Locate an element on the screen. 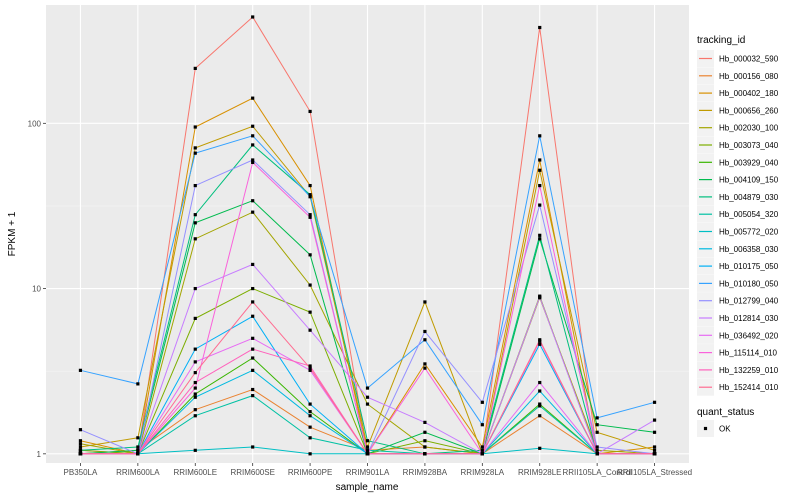  x-tick-label: RRIM928BA is located at coordinates (425, 472).